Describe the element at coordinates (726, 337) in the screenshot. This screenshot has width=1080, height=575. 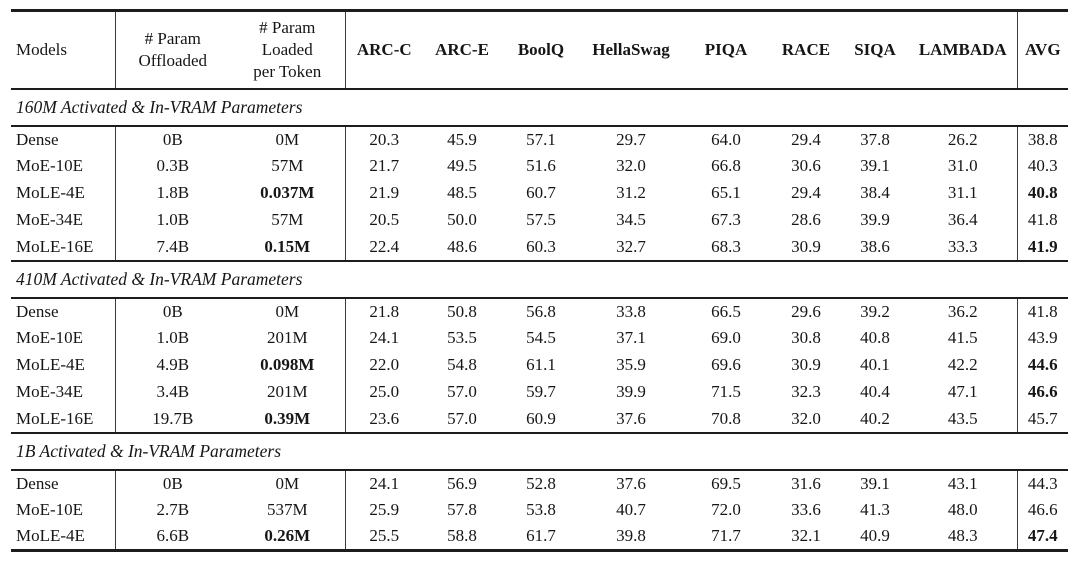
I see `score-cell-piqa: 69.0` at that location.